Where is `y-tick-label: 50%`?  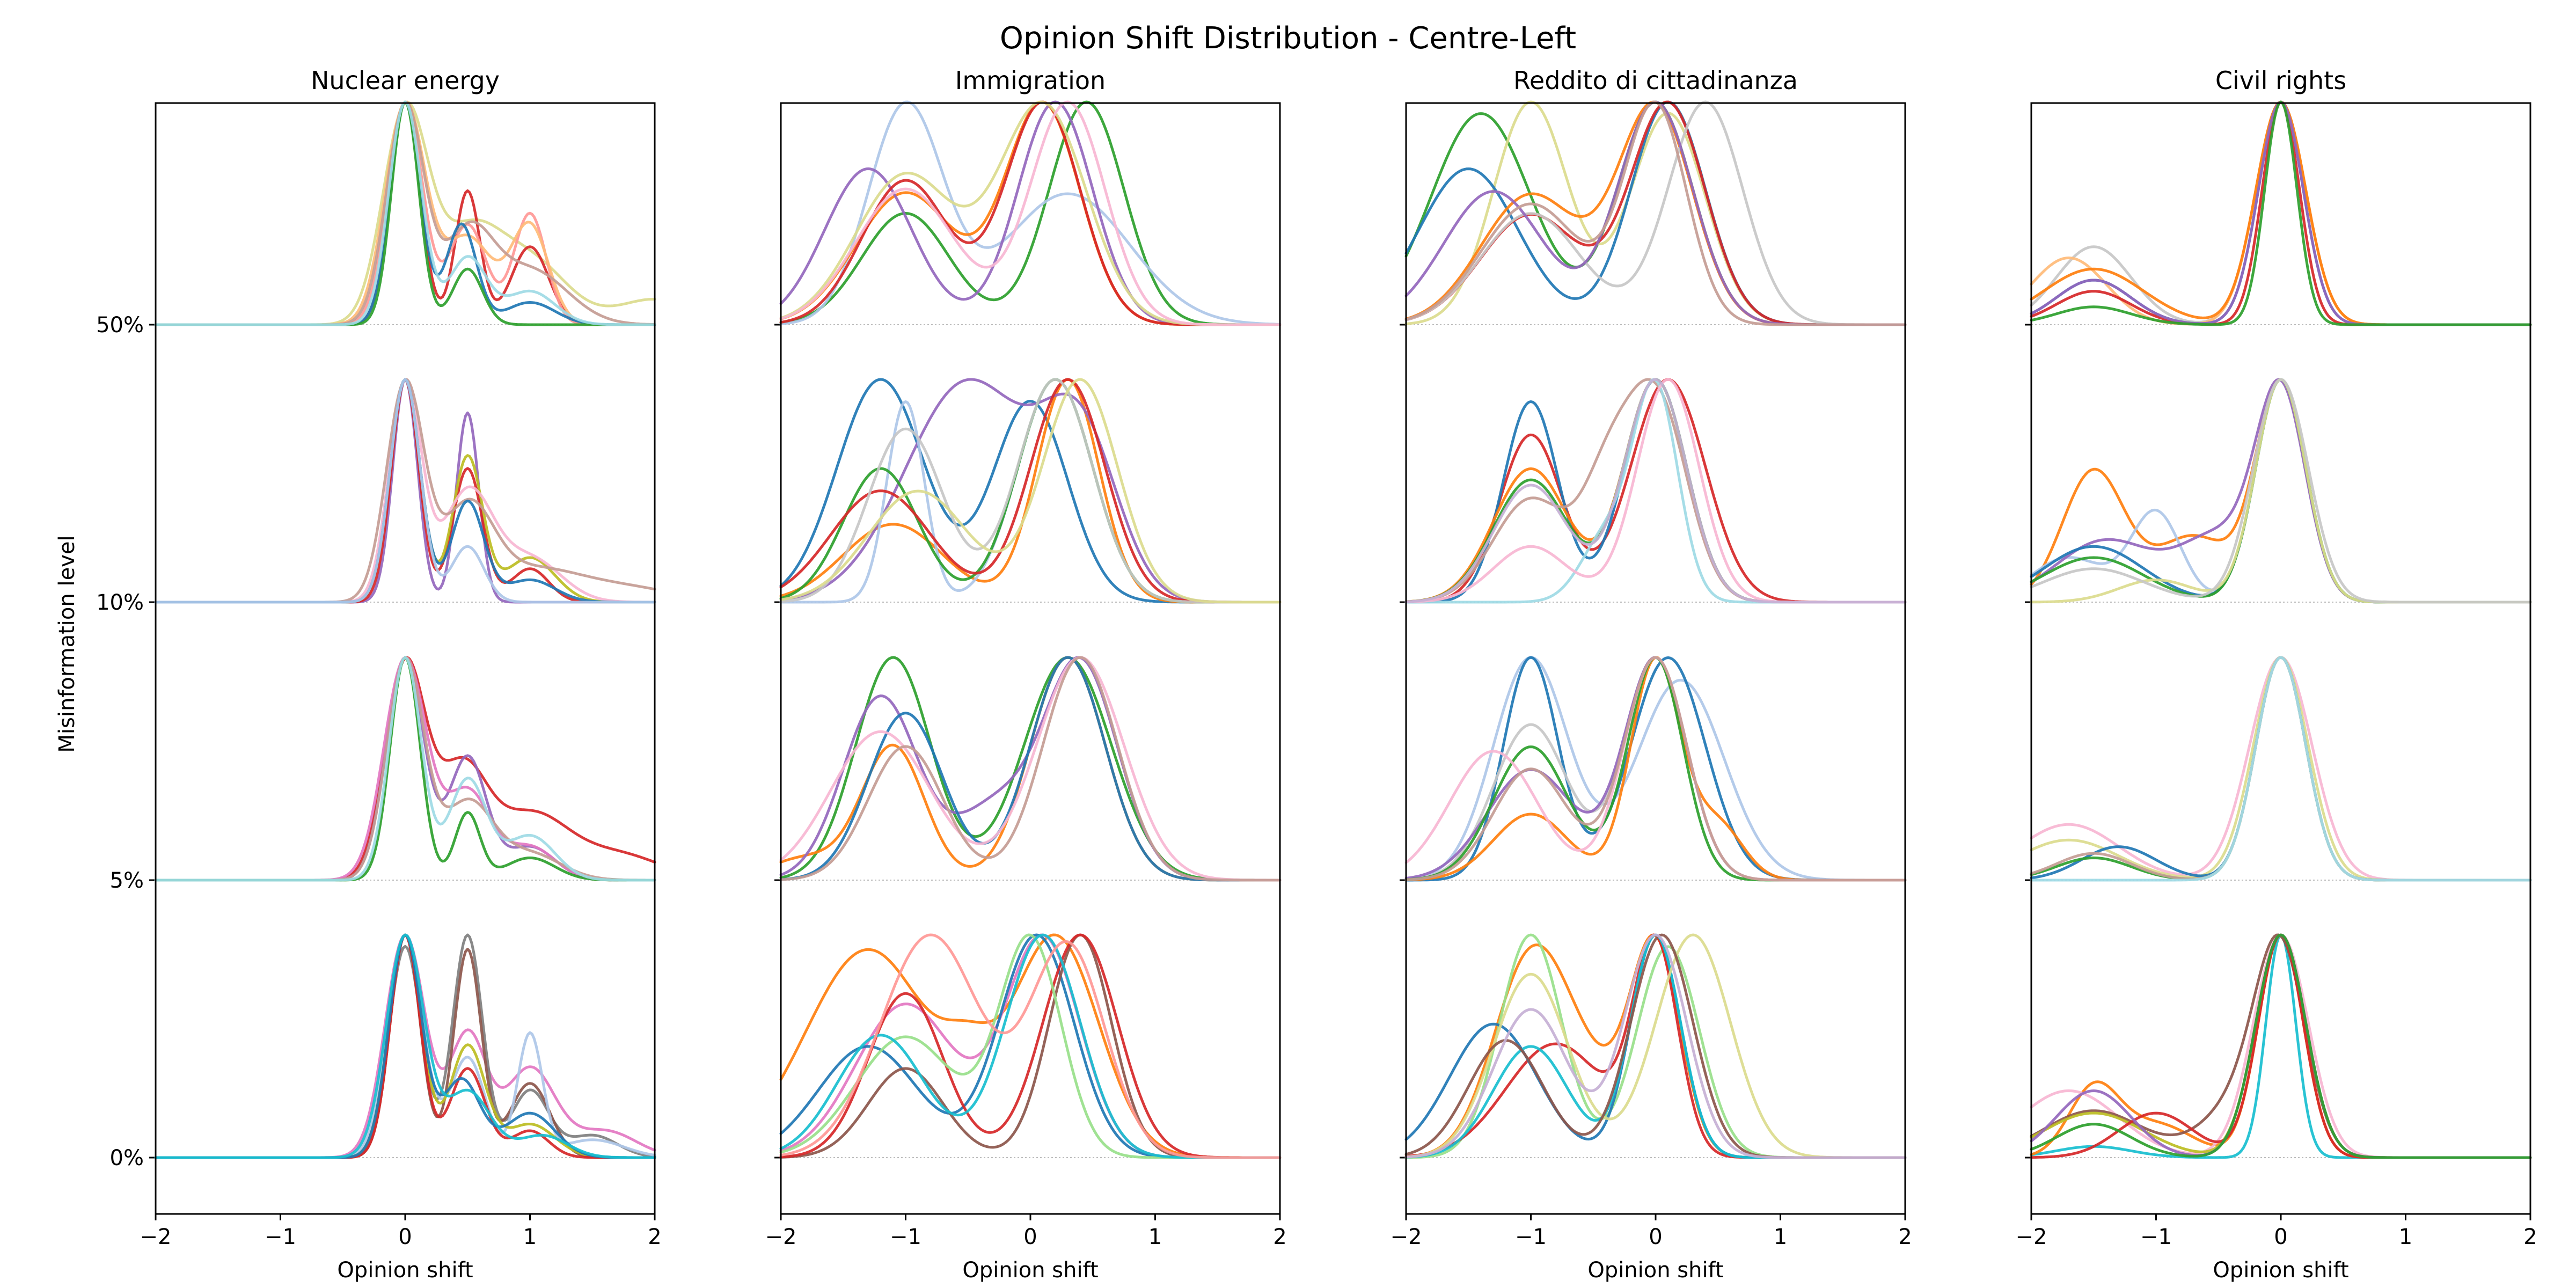 y-tick-label: 50% is located at coordinates (120, 325).